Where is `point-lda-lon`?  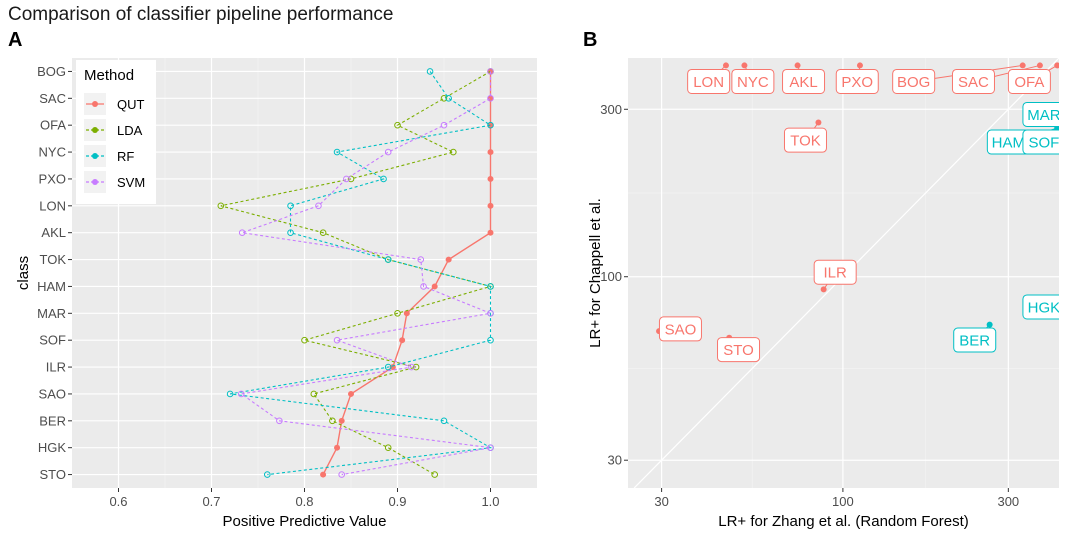
point-lda-lon is located at coordinates (221, 206).